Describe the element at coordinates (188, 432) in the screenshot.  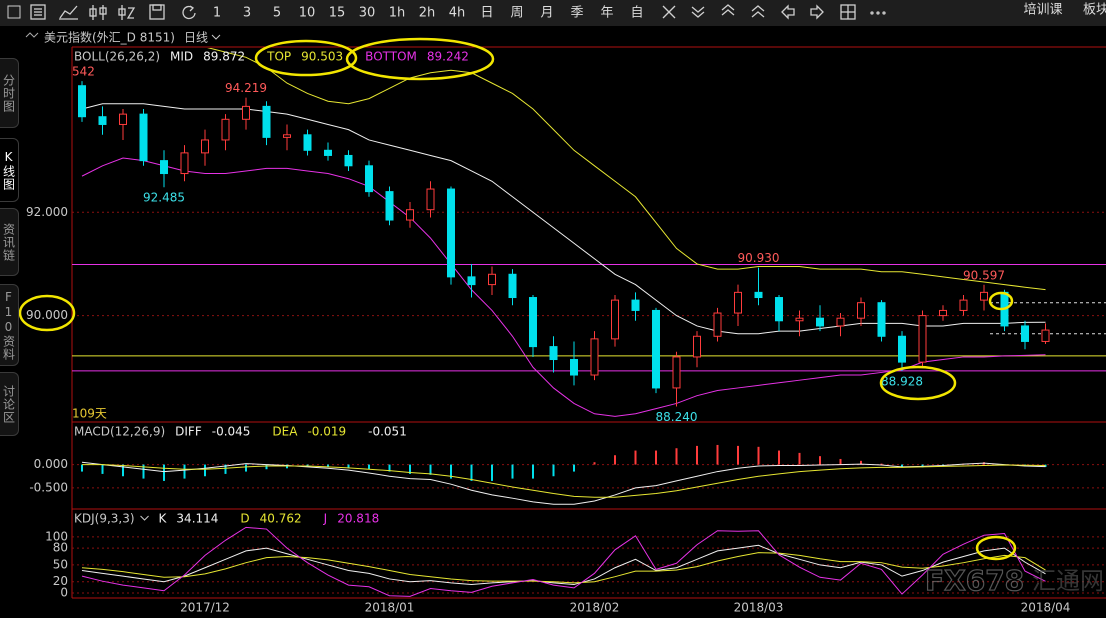
I see `legend-text: DIFF` at that location.